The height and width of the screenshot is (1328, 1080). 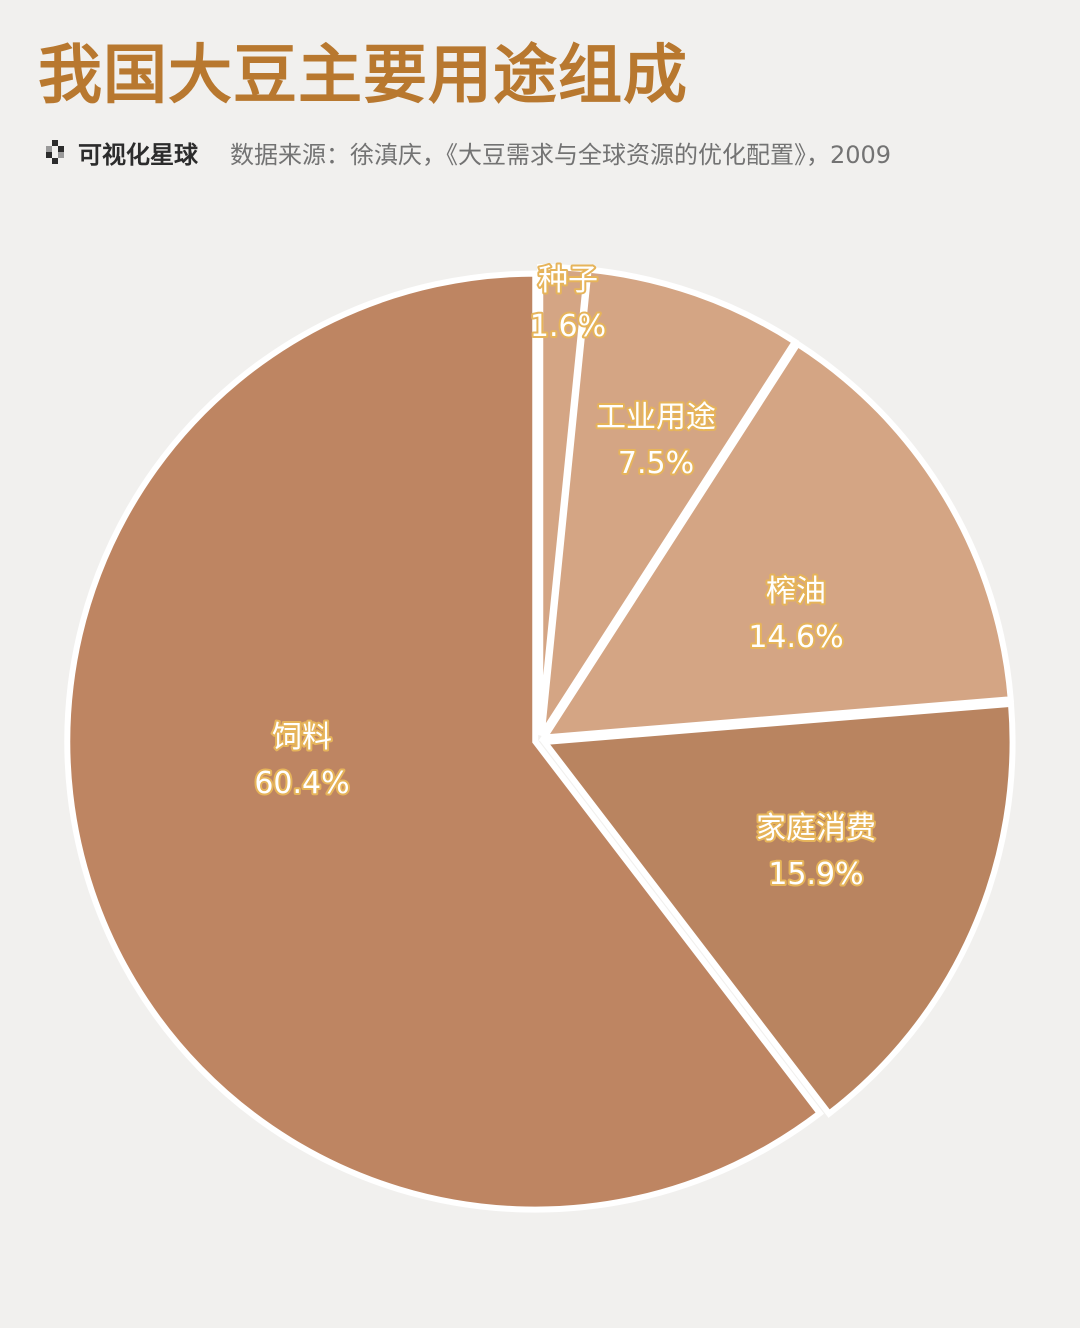 What do you see at coordinates (568, 326) in the screenshot?
I see `slice-value-1: 1.6%` at bounding box center [568, 326].